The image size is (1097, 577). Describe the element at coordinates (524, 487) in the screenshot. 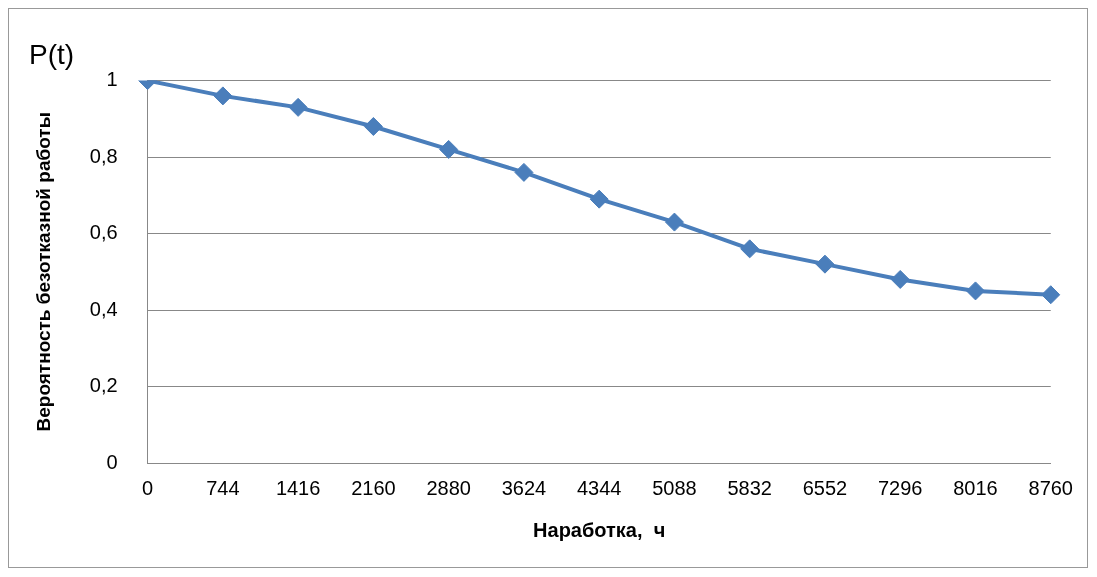

I see `x-tick-label: 3624` at that location.